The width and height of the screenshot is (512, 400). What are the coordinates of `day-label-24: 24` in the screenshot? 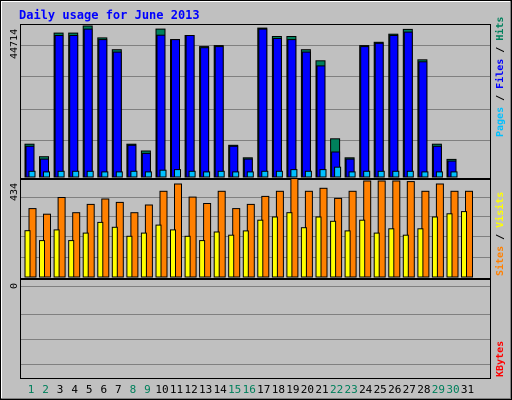 It's located at (366, 389).